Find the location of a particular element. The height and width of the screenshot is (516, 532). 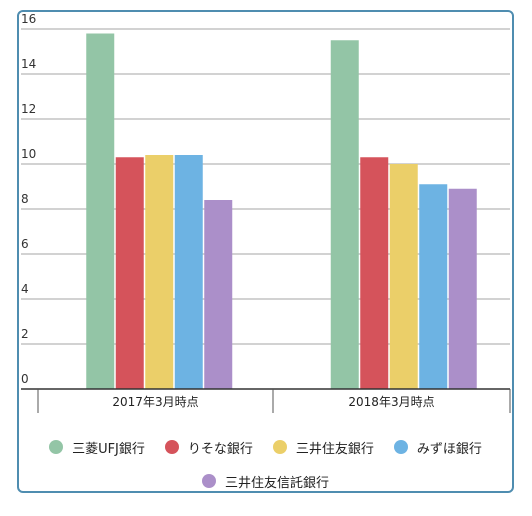

y-tick-label: 10 is located at coordinates (28, 154).